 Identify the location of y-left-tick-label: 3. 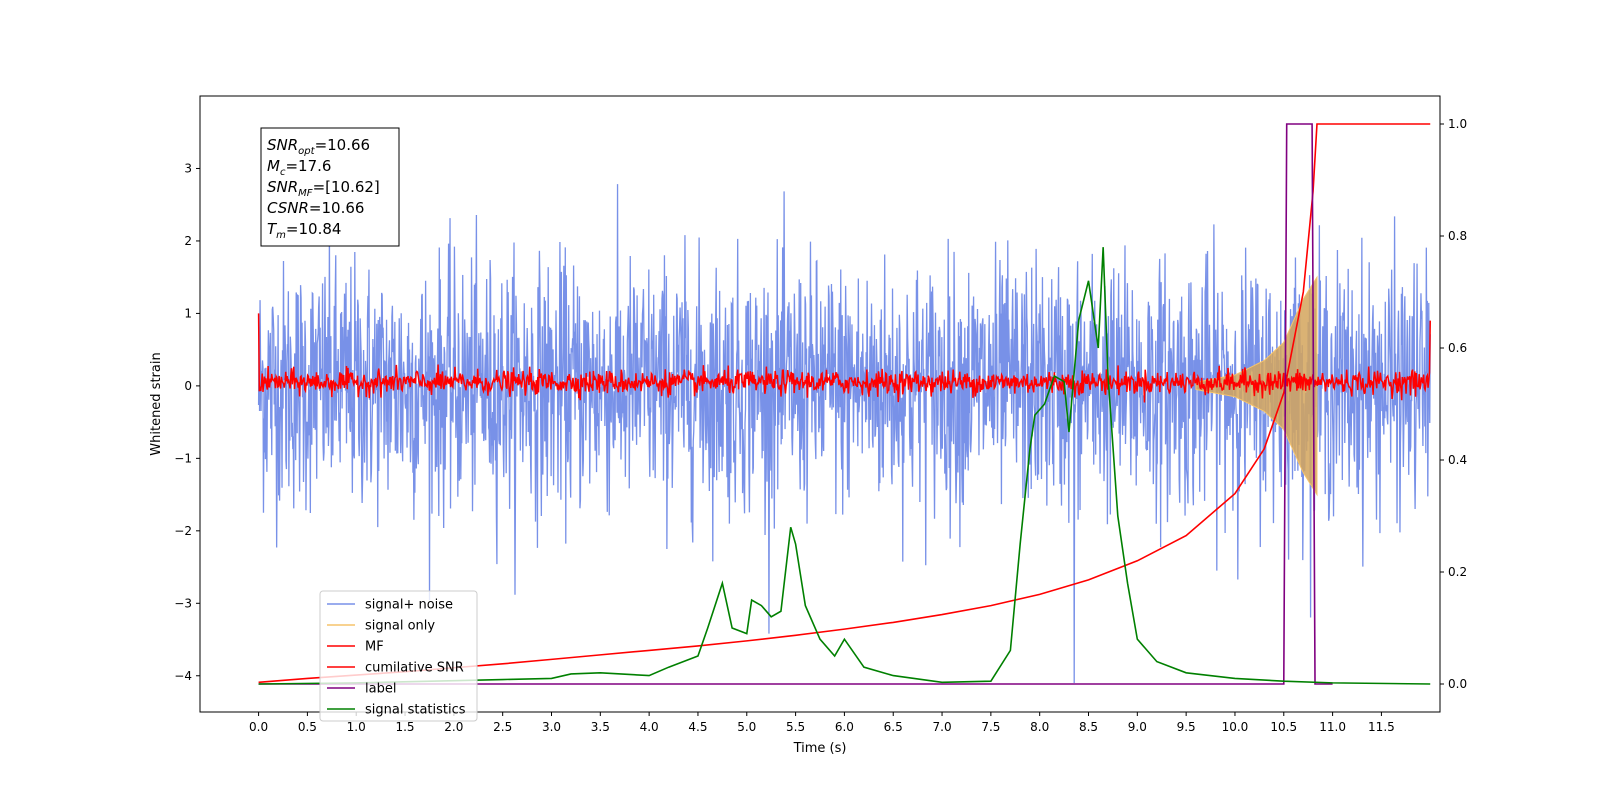
(188, 168).